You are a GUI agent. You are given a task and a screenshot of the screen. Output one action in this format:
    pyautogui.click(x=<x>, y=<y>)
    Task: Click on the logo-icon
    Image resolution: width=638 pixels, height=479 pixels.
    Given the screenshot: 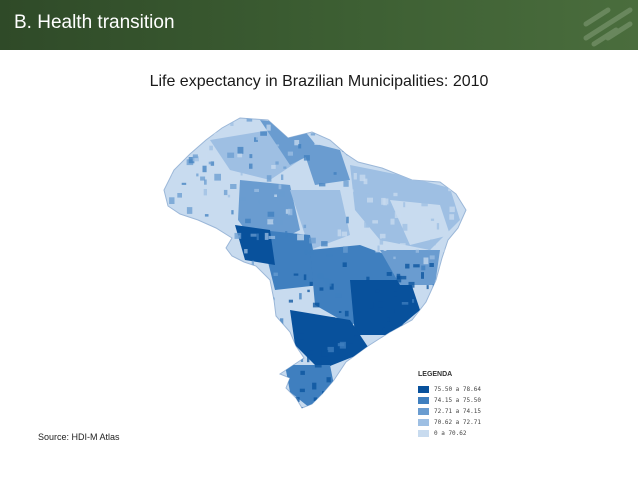 What is the action you would take?
    pyautogui.click(x=608, y=27)
    